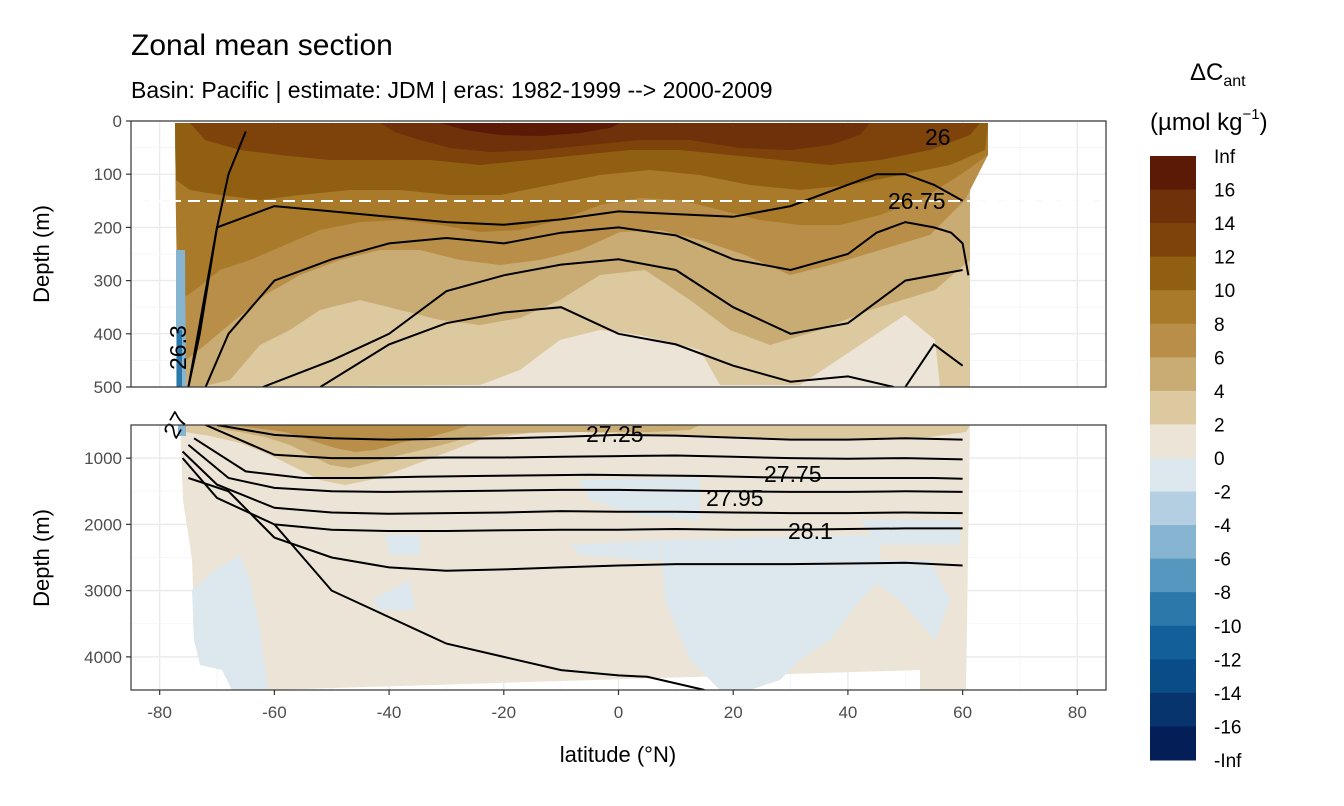 The width and height of the screenshot is (1344, 806). I want to click on legend-label: Inf, so click(1225, 157).